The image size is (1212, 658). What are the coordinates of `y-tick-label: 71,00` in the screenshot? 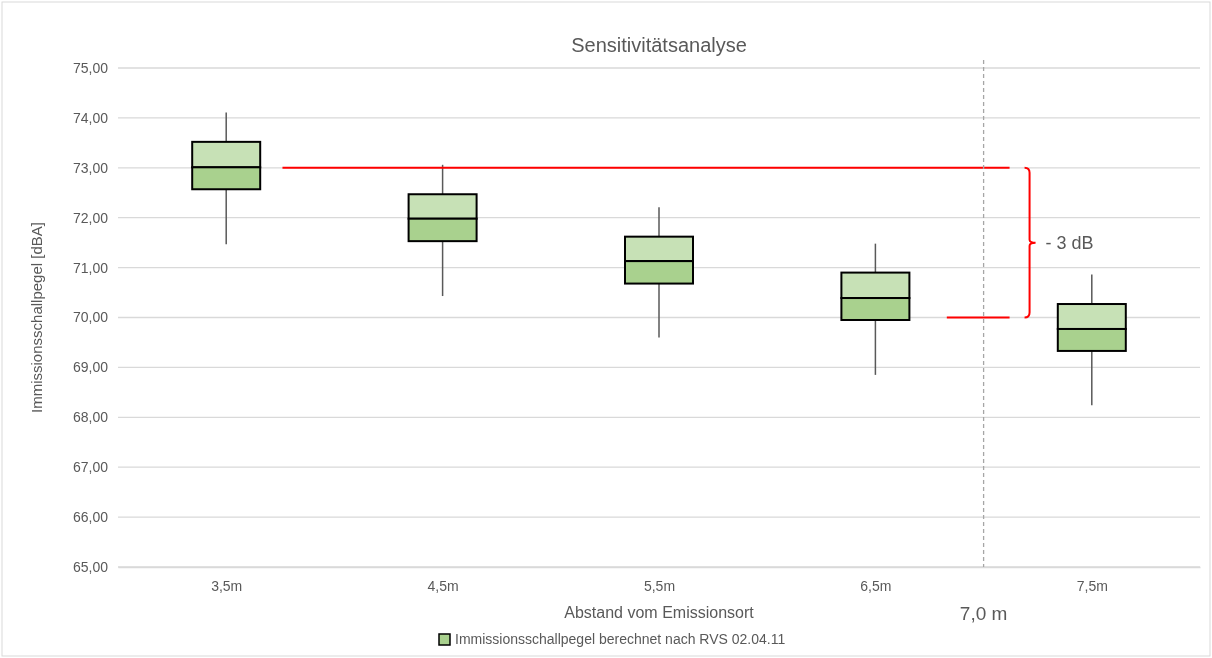 It's located at (90, 267).